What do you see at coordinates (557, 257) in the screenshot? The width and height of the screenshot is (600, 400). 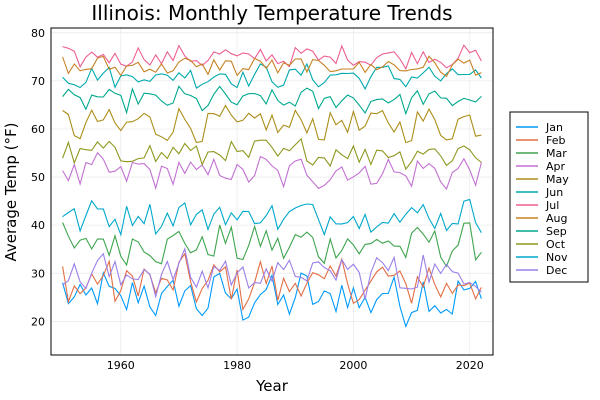 I see `legend-label-nov: Nov` at bounding box center [557, 257].